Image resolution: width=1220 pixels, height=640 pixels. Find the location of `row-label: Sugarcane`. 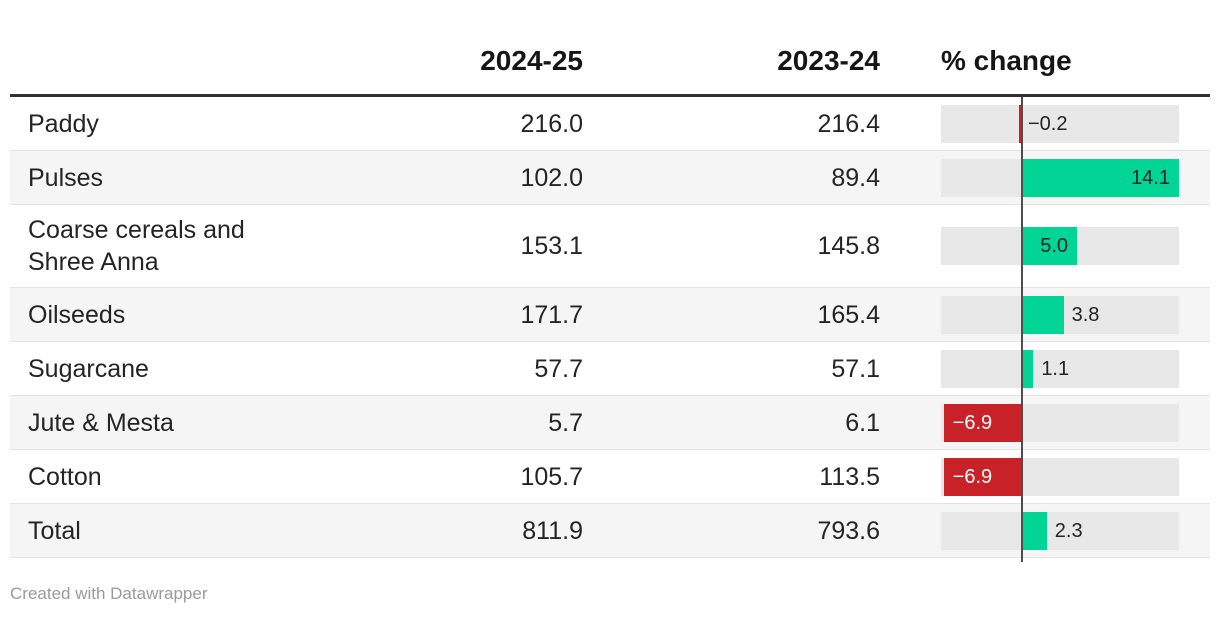

row-label: Sugarcane is located at coordinates (88, 368).